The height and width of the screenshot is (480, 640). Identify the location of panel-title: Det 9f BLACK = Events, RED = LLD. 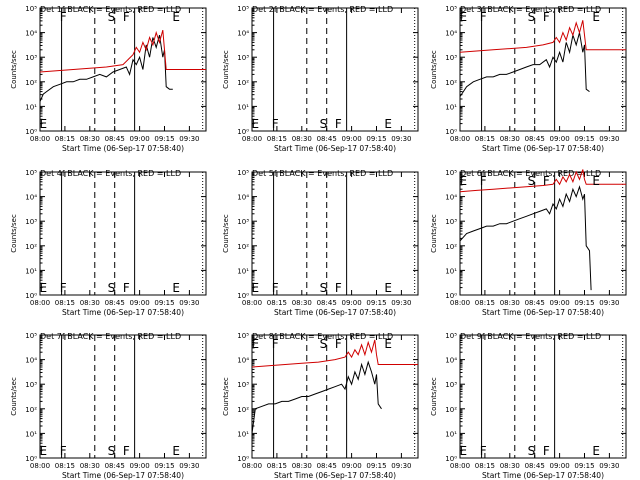
(530, 336).